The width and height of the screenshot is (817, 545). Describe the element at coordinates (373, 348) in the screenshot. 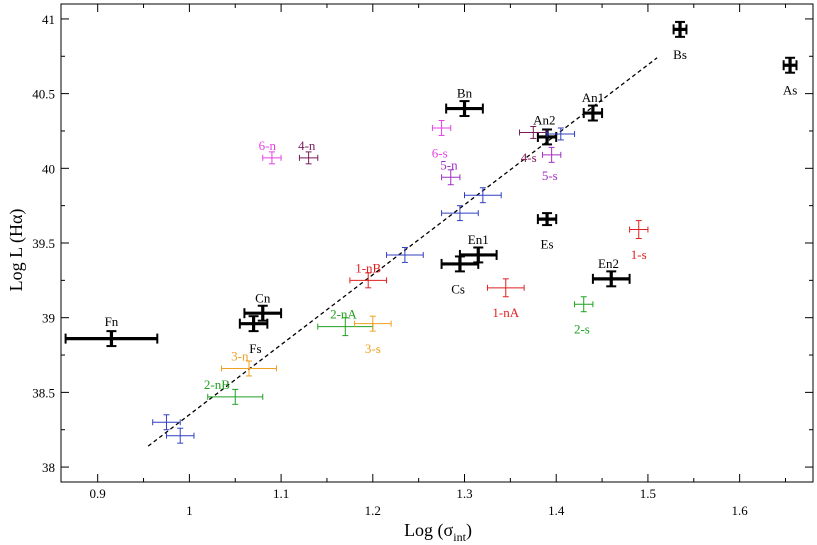

I see `point-label: 3-s` at that location.